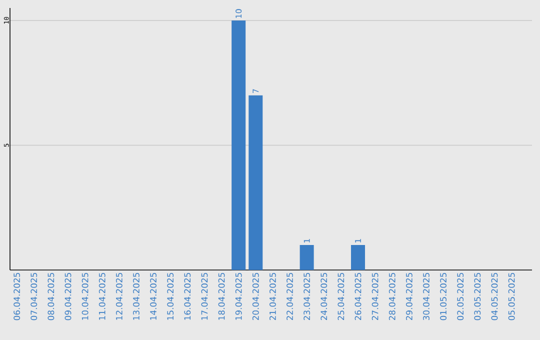 The height and width of the screenshot is (340, 540). I want to click on x-tick-label: 23.04.2025, so click(307, 296).